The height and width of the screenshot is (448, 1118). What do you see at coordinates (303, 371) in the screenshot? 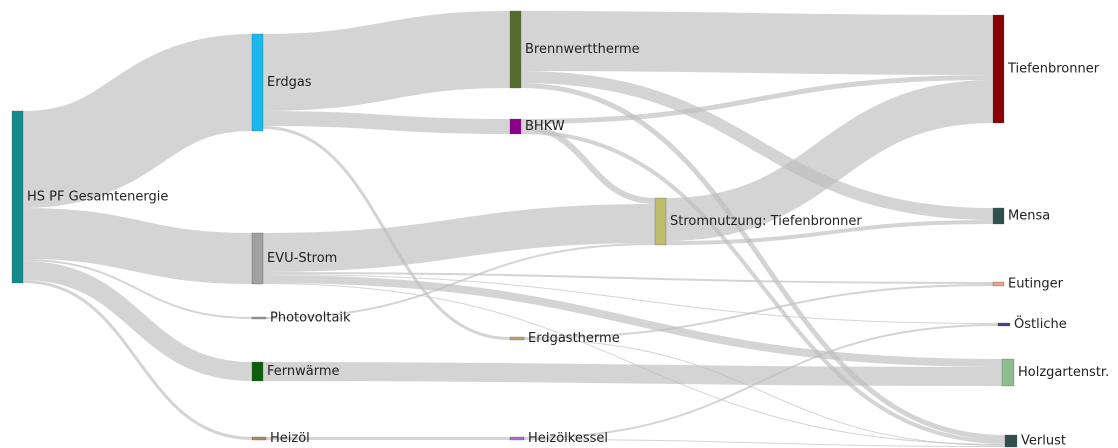
I see `node-label: Fernwärme` at bounding box center [303, 371].